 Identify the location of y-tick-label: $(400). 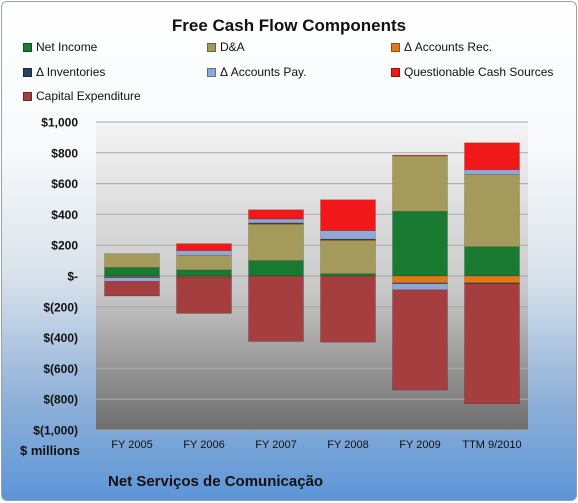
(60, 338).